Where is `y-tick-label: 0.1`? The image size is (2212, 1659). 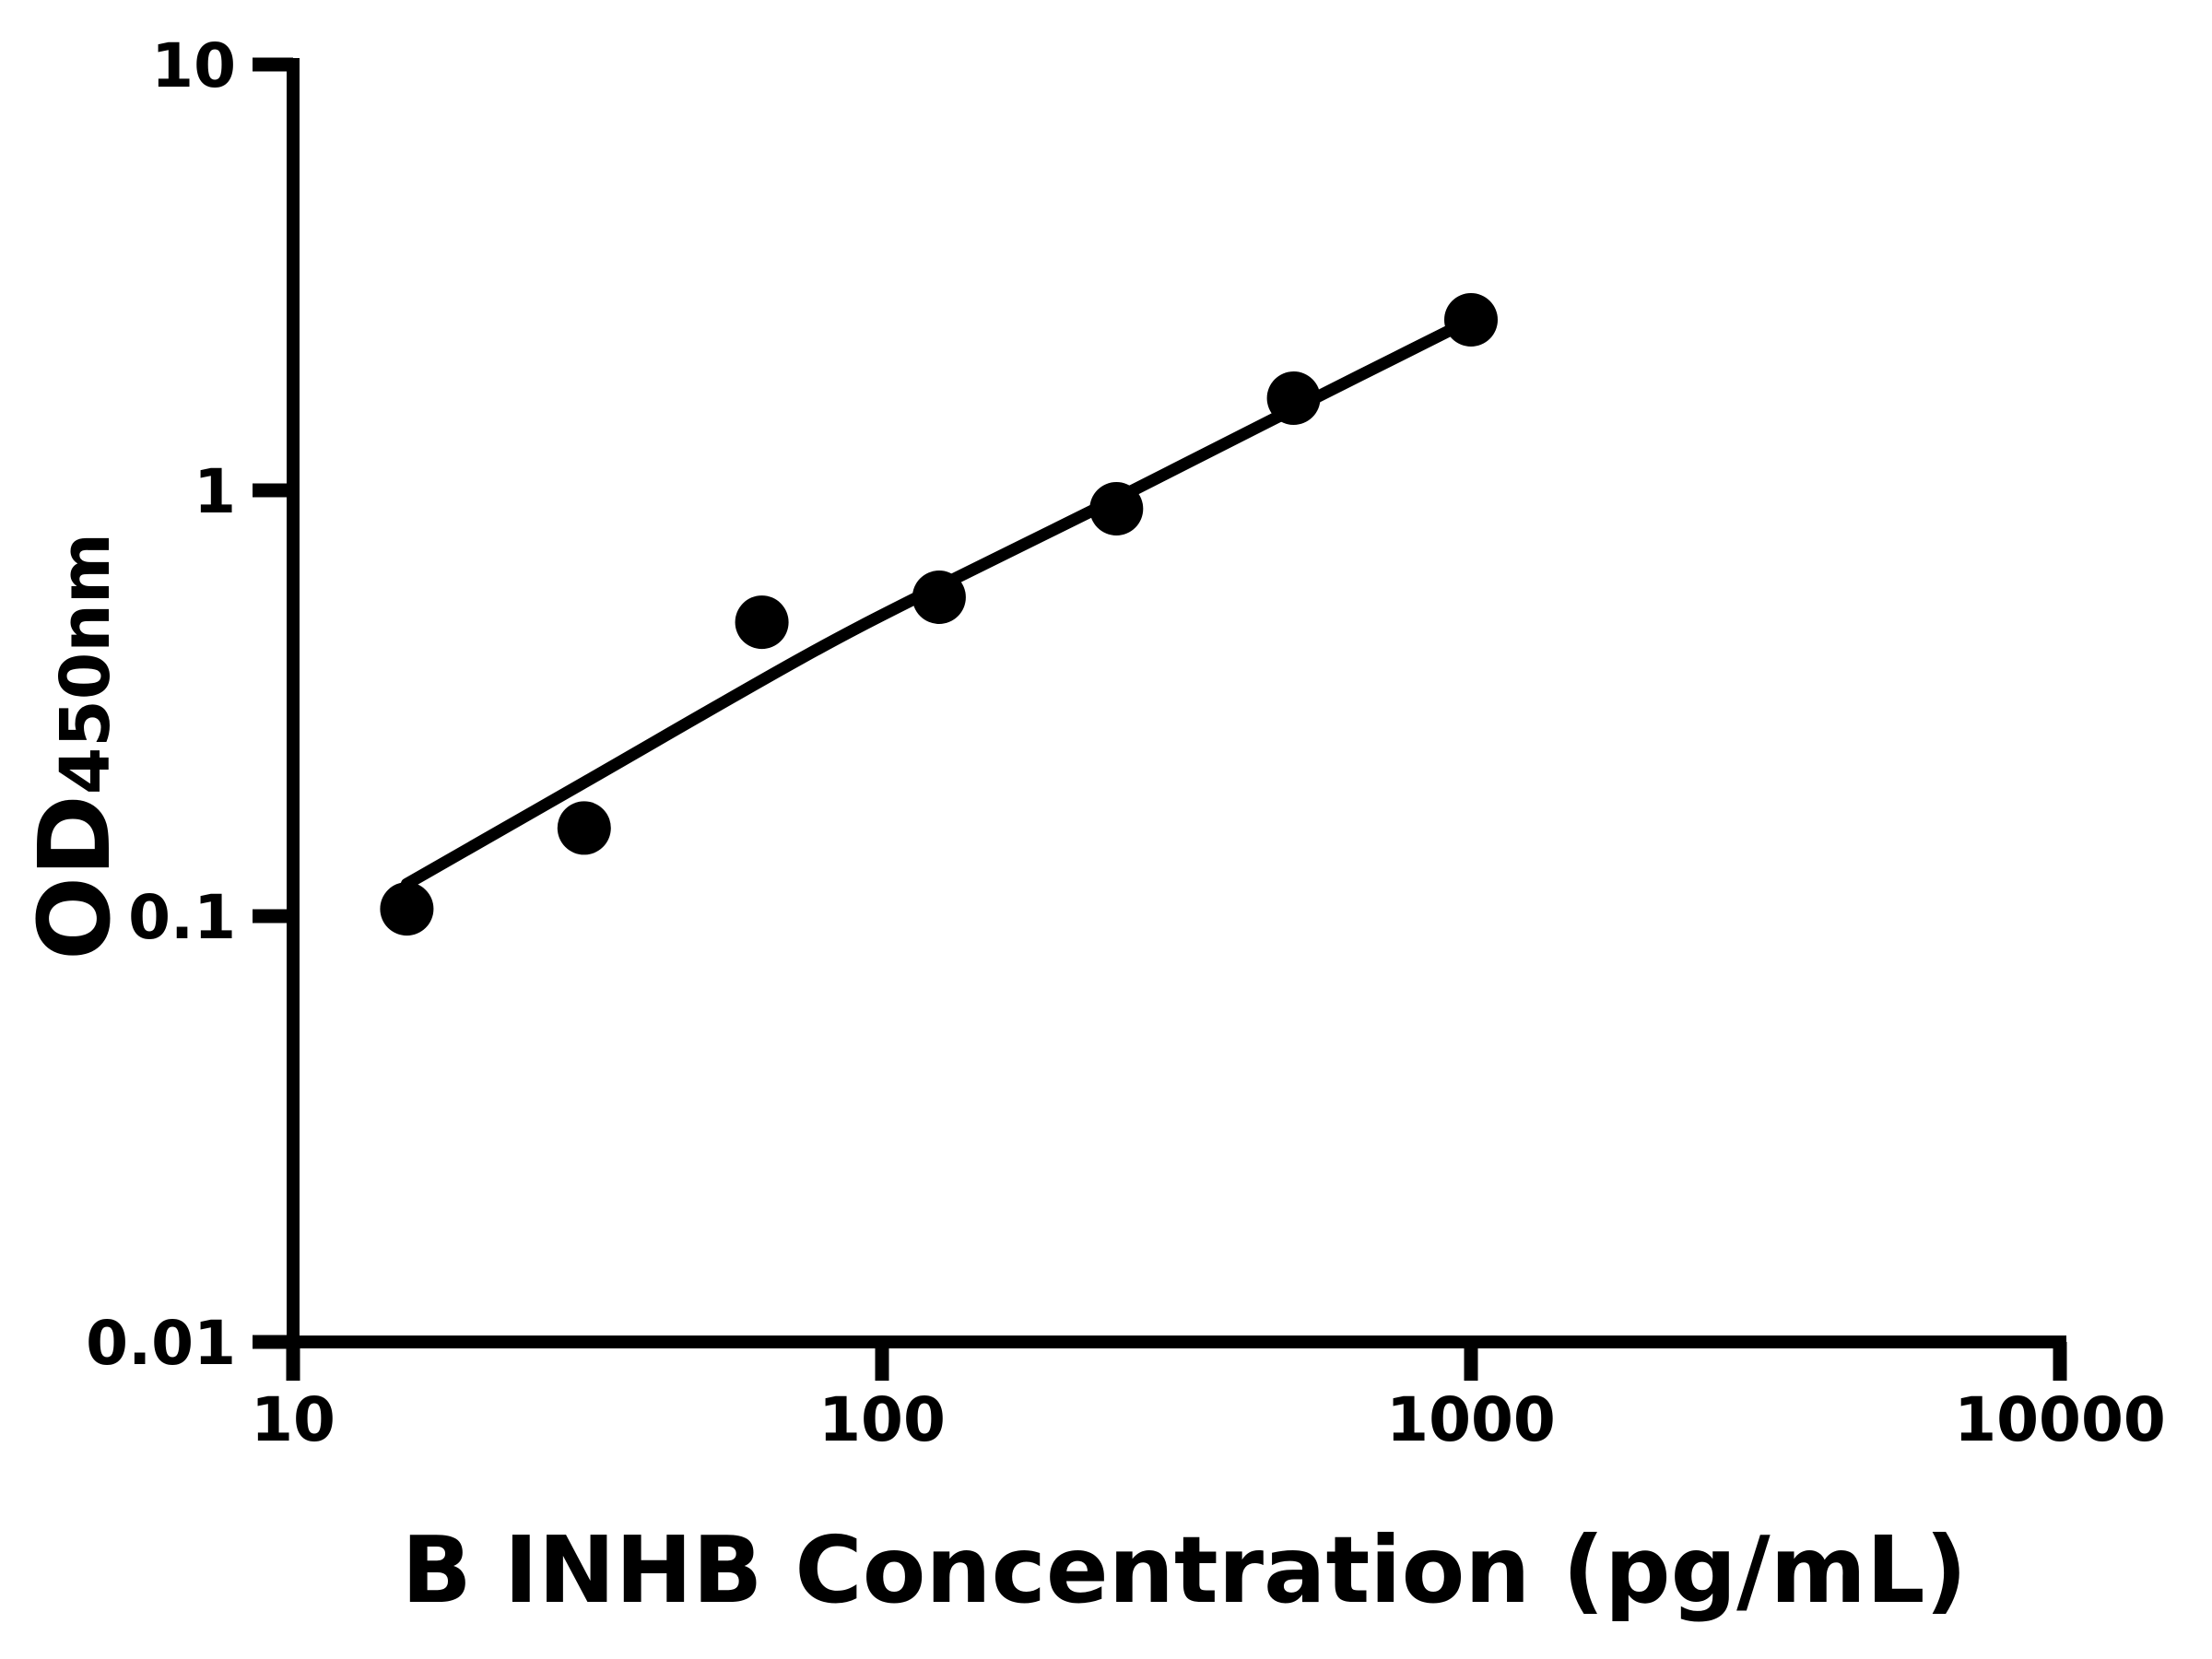 y-tick-label: 0.1 is located at coordinates (182, 917).